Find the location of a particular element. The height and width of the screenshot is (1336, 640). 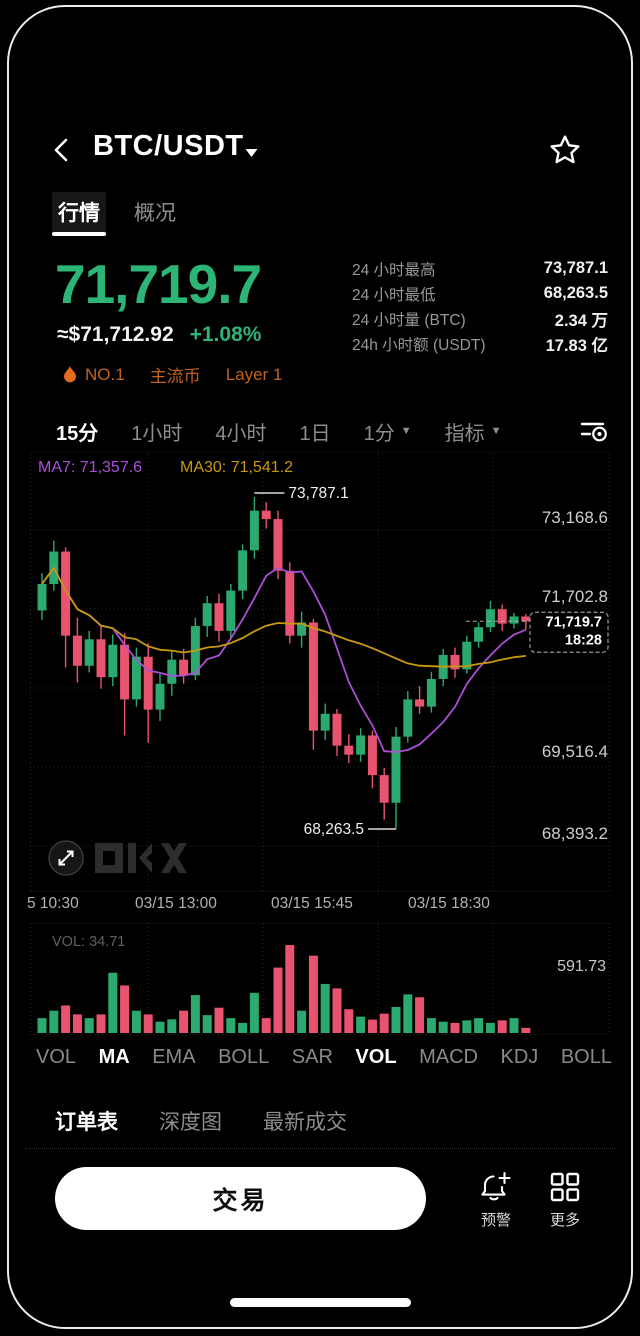

svg-text: 73,168.6 is located at coordinates (575, 517).